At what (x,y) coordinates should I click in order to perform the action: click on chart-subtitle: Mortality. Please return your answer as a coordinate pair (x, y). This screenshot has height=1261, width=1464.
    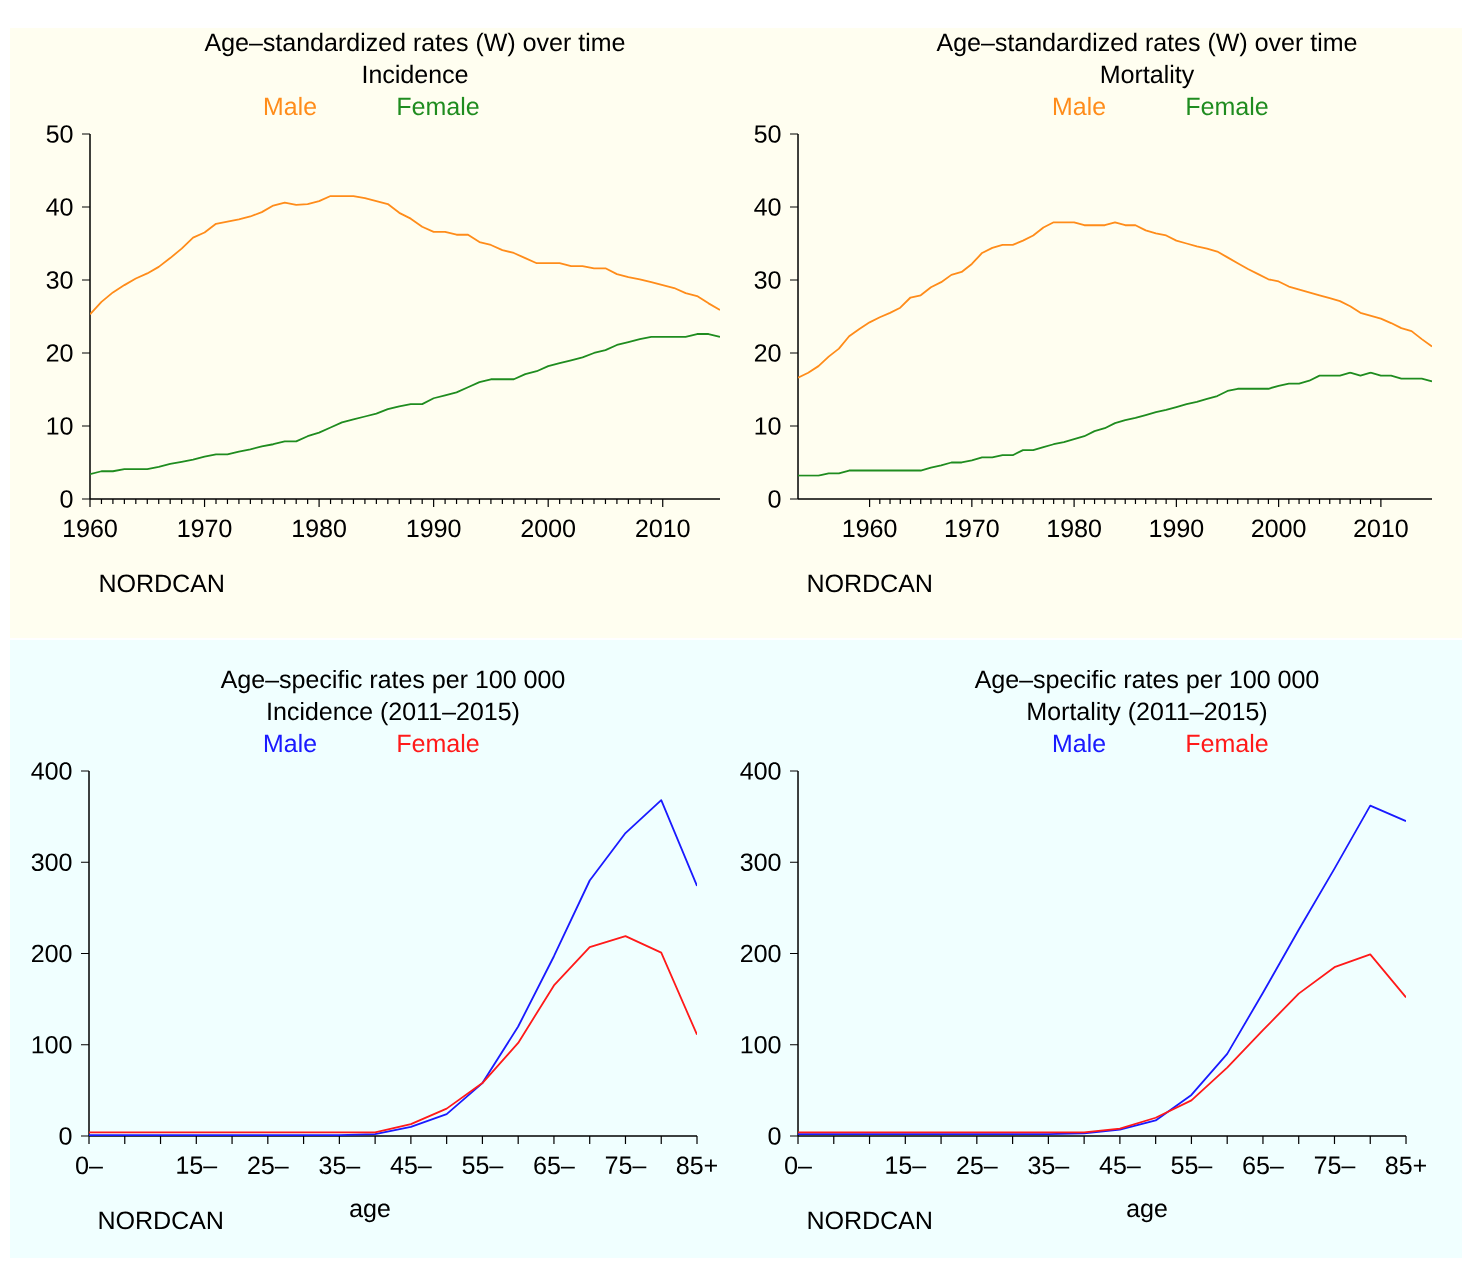
    Looking at the image, I should click on (1148, 76).